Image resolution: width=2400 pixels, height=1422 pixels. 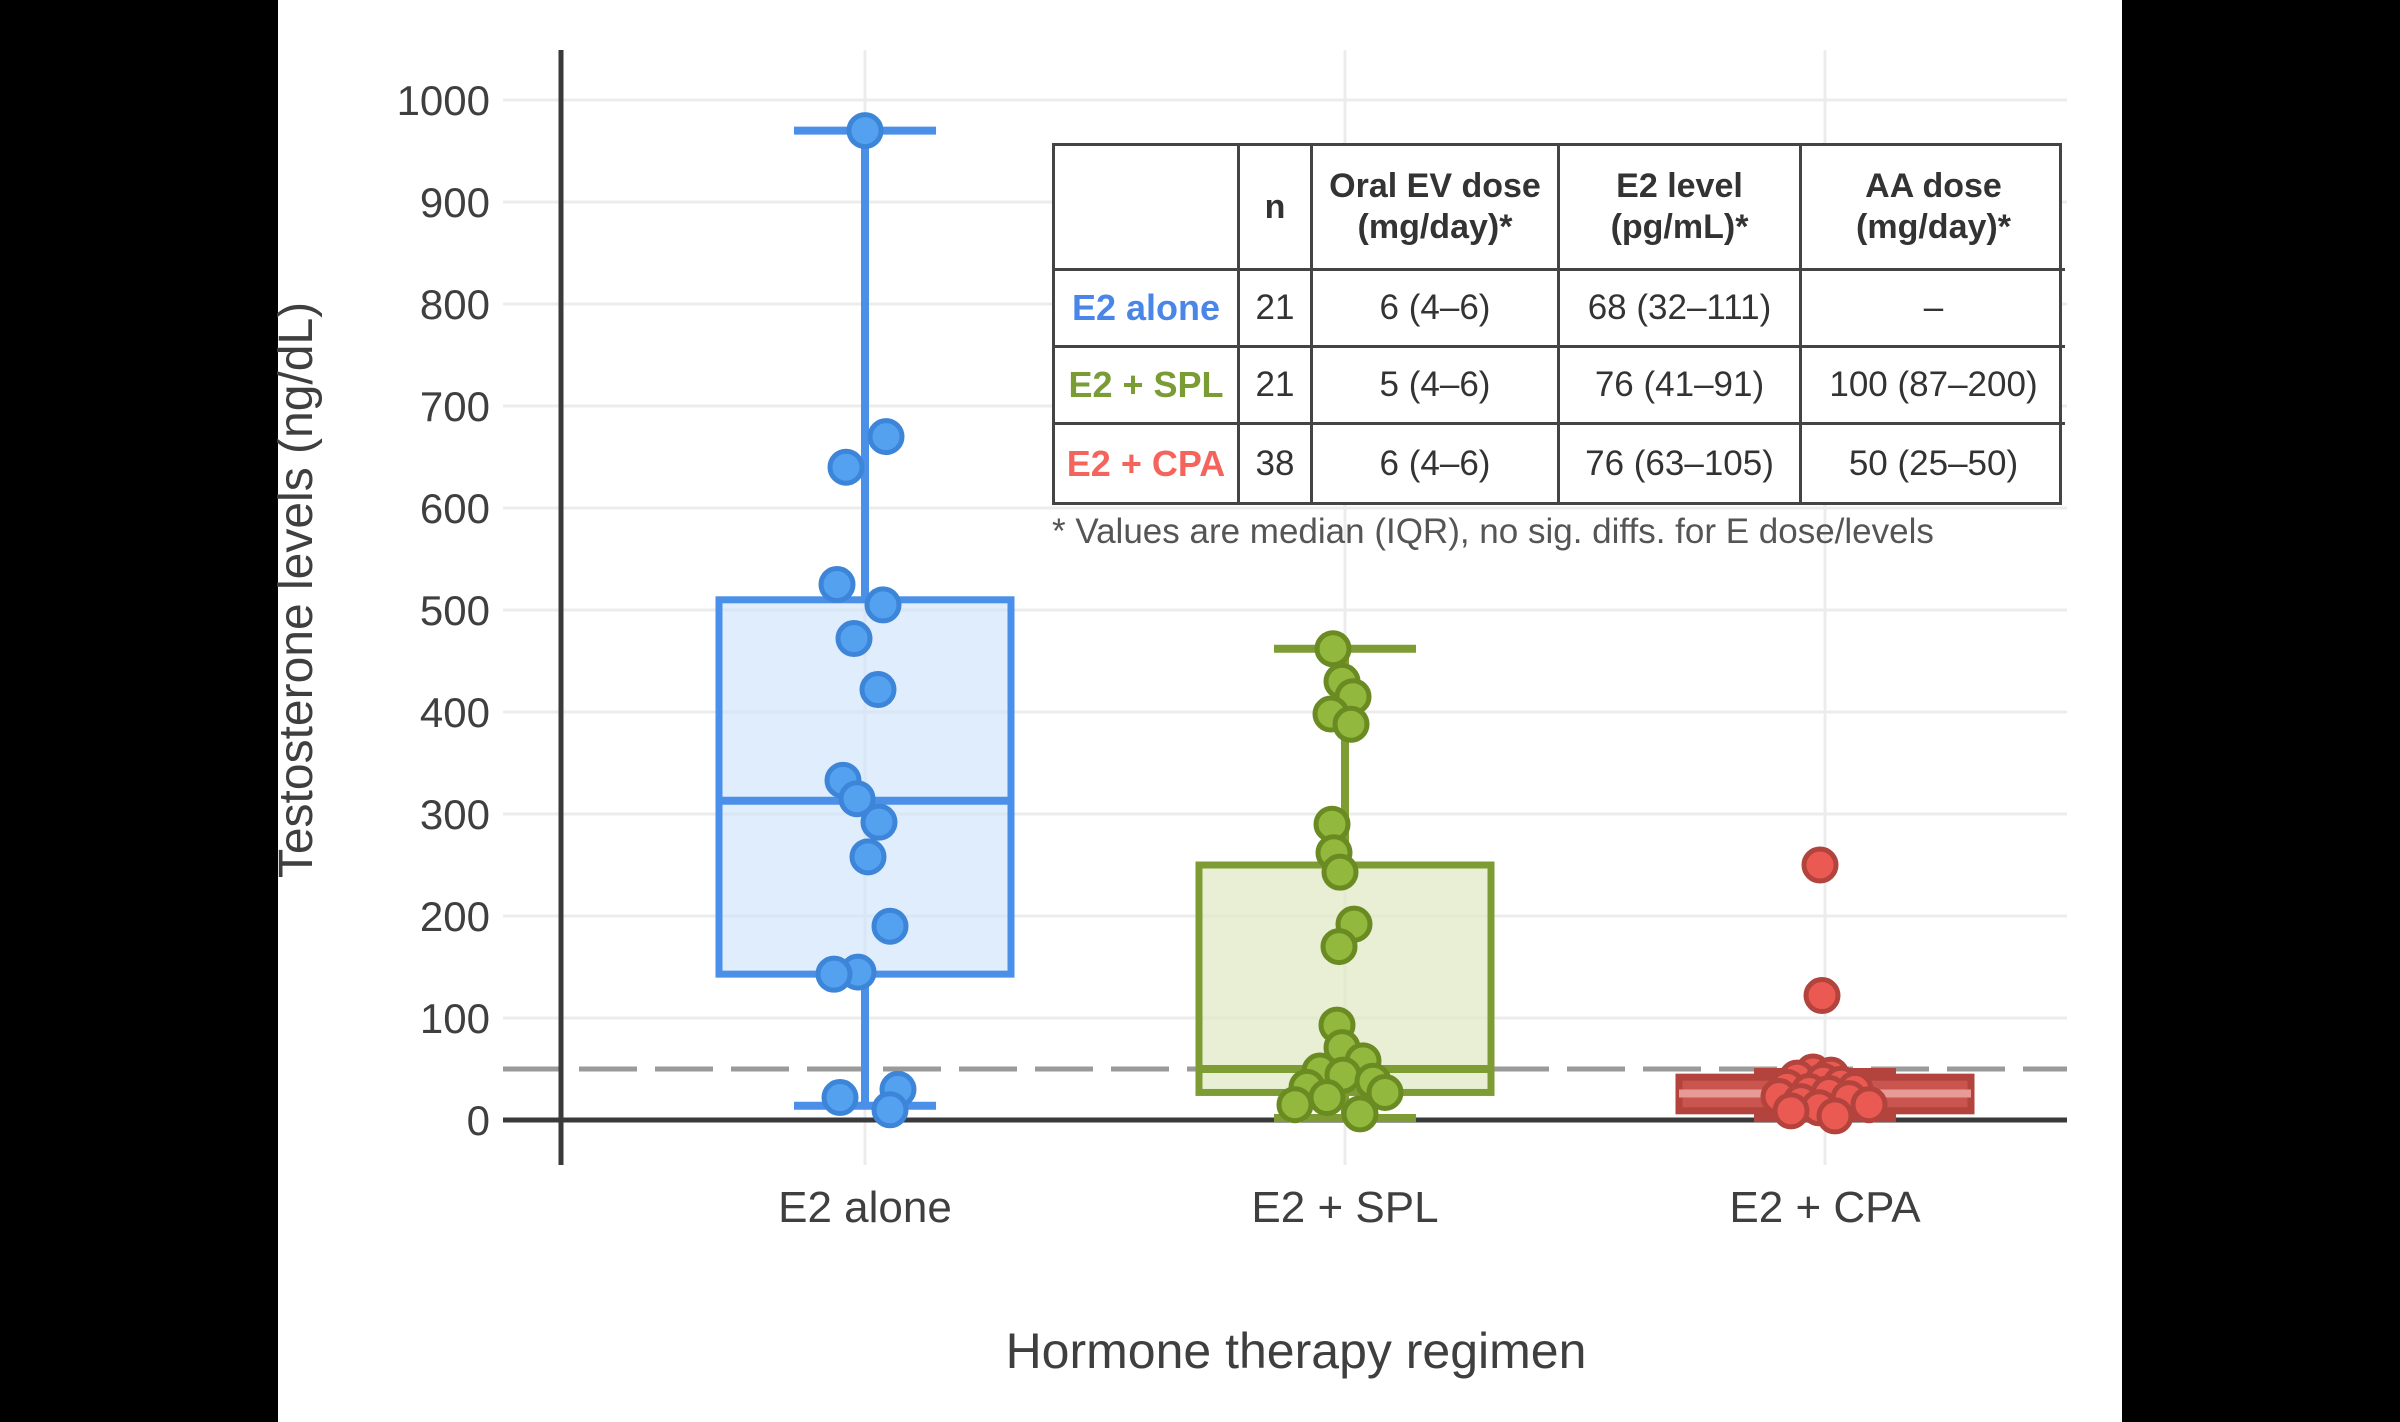 What do you see at coordinates (1681, 386) in the screenshot?
I see `cell-e2-spl-e2-level: 76 (41–91)` at bounding box center [1681, 386].